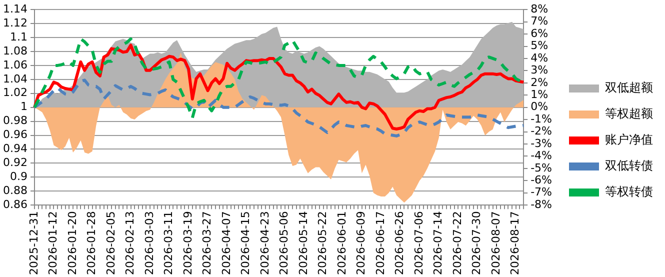  Describe the element at coordinates (515, 243) in the screenshot. I see `x-tick-label: 2026-08-17` at that location.